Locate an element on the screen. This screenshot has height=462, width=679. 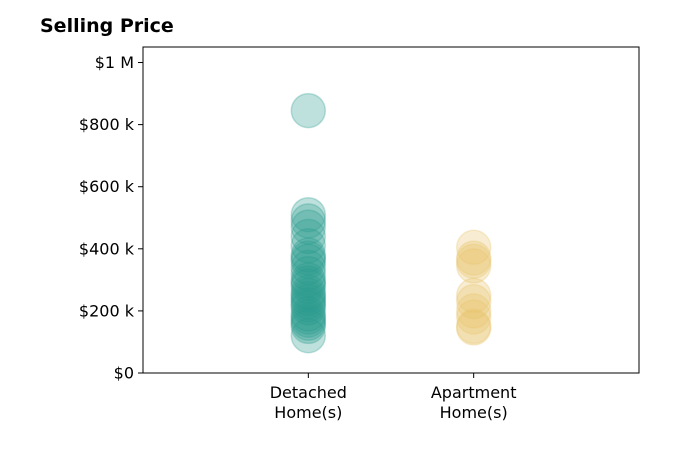
y-tick-label: $800 k is located at coordinates (107, 124).